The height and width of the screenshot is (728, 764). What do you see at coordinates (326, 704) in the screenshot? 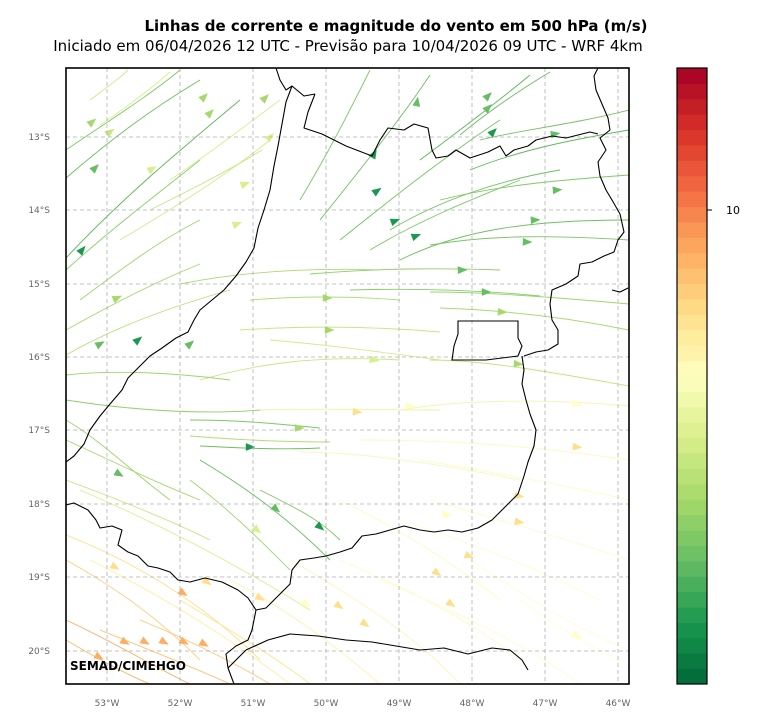
I see `longitude-label: 50°W` at bounding box center [326, 704].